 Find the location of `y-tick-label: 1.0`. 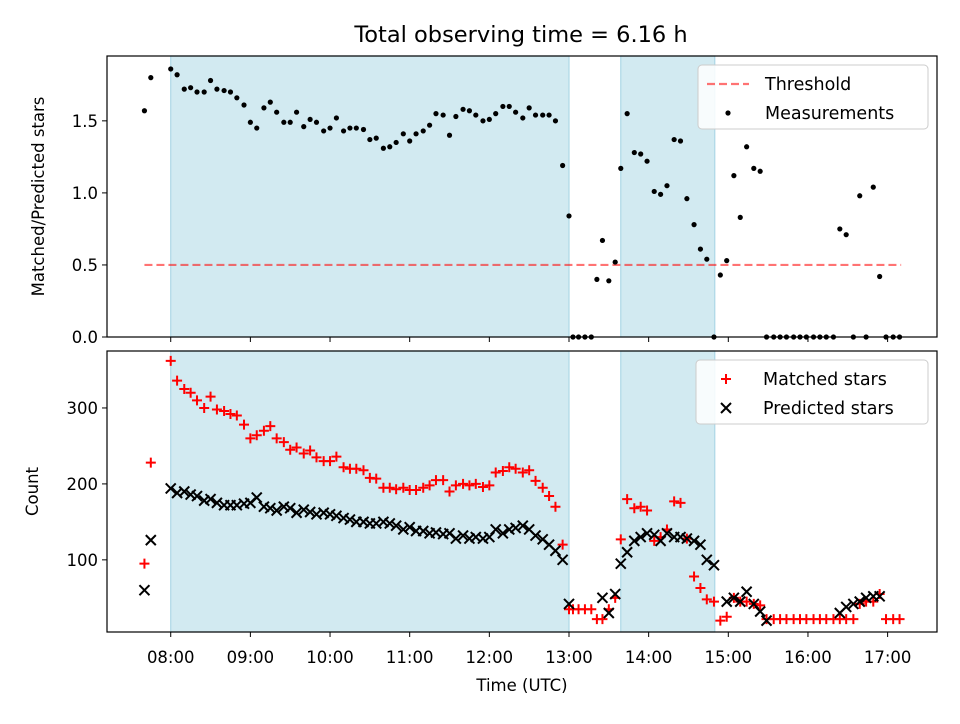

y-tick-label: 1.0 is located at coordinates (85, 193).